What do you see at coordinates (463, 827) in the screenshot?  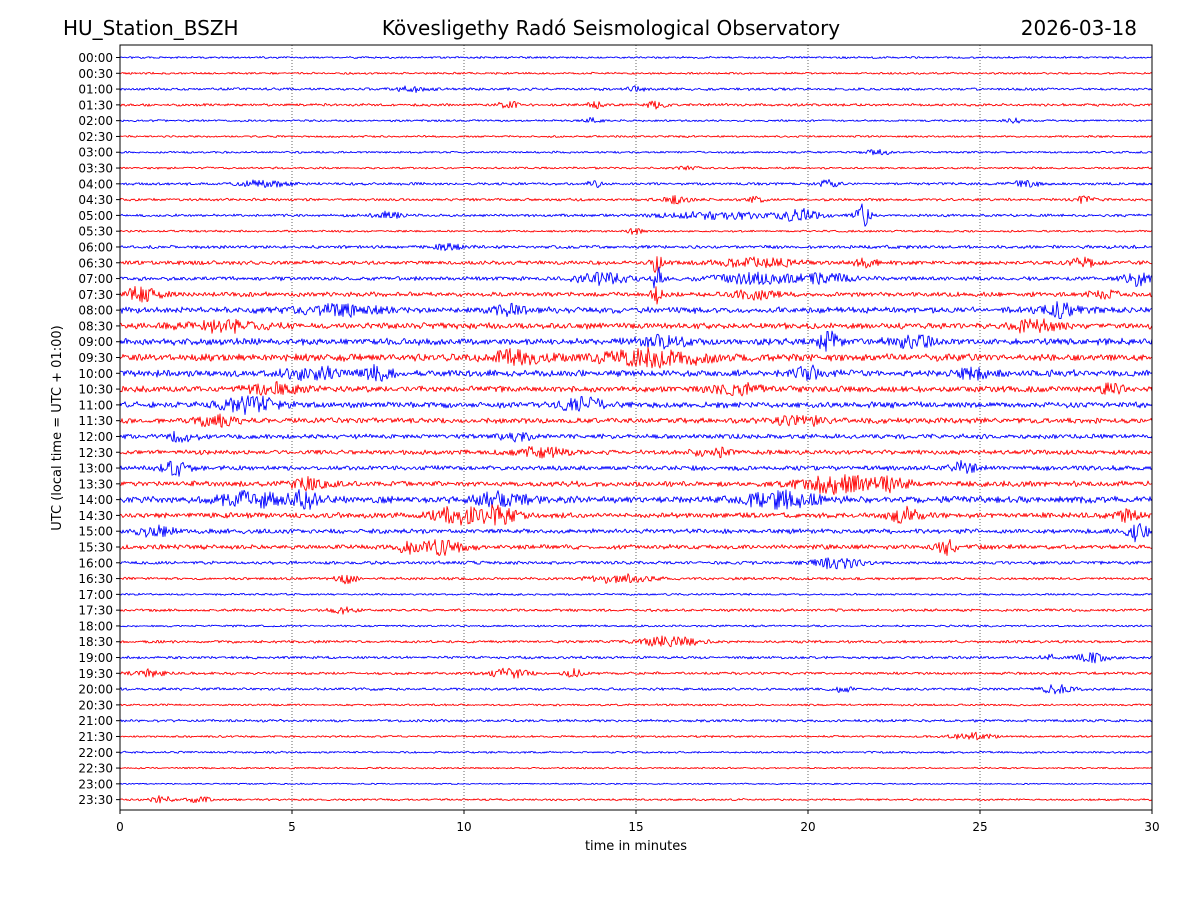 I see `x-tick-label: 10` at bounding box center [463, 827].